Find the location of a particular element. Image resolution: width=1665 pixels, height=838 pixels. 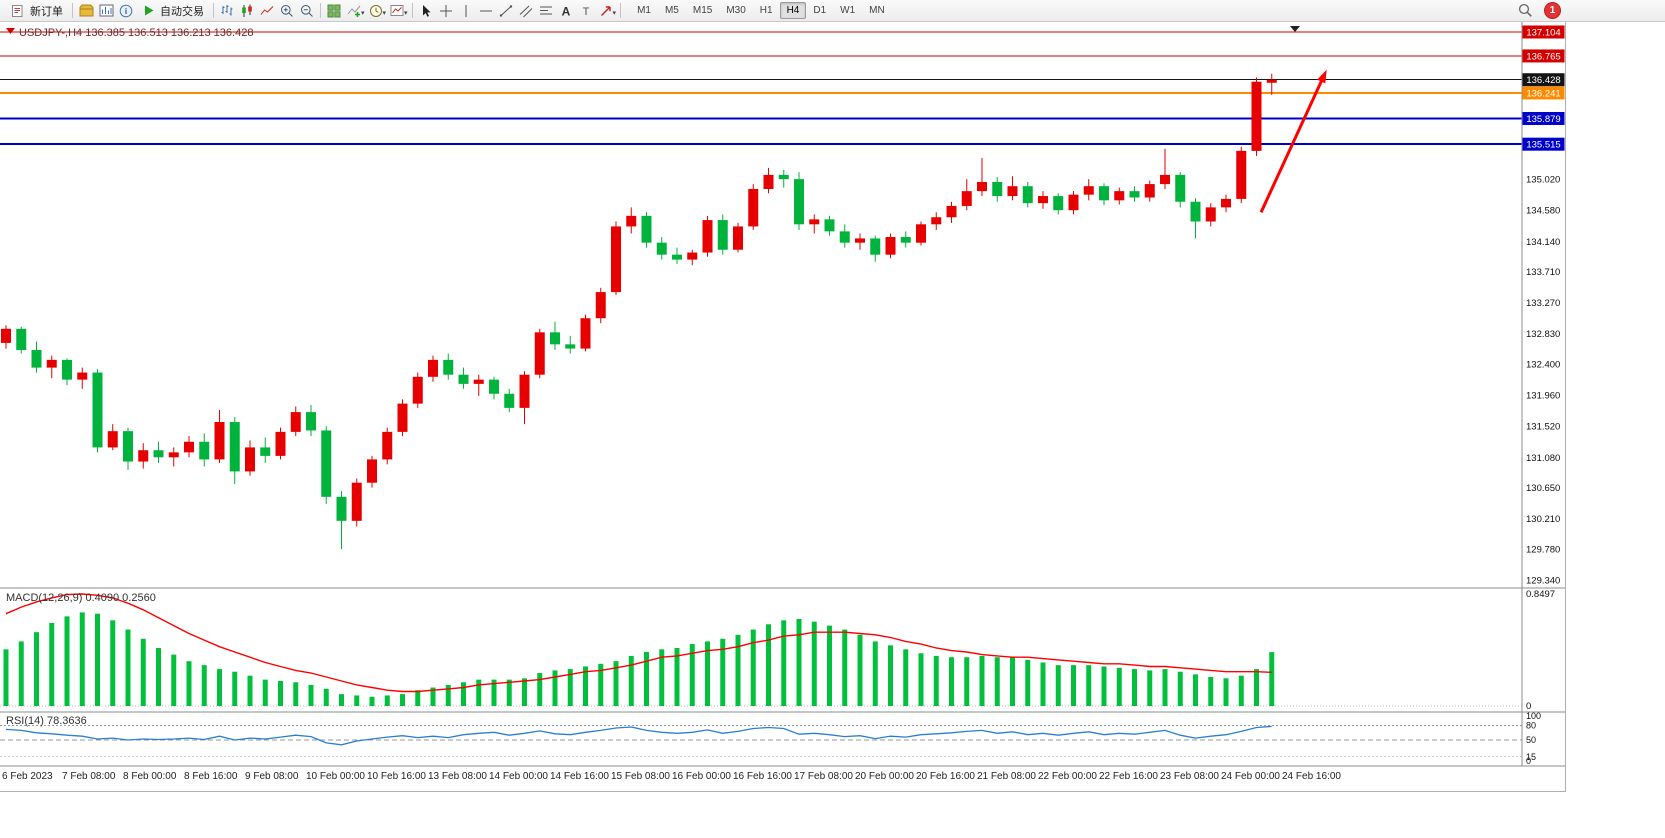

search-icon is located at coordinates (1525, 11).